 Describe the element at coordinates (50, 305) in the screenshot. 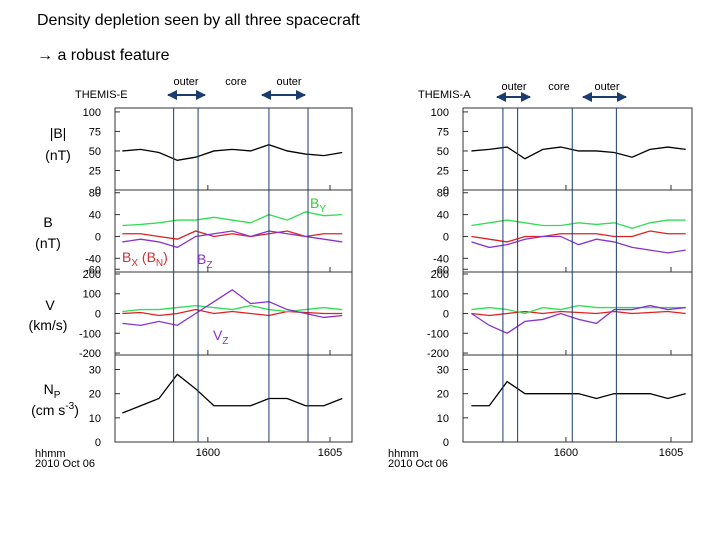

I see `panel-label: V` at that location.